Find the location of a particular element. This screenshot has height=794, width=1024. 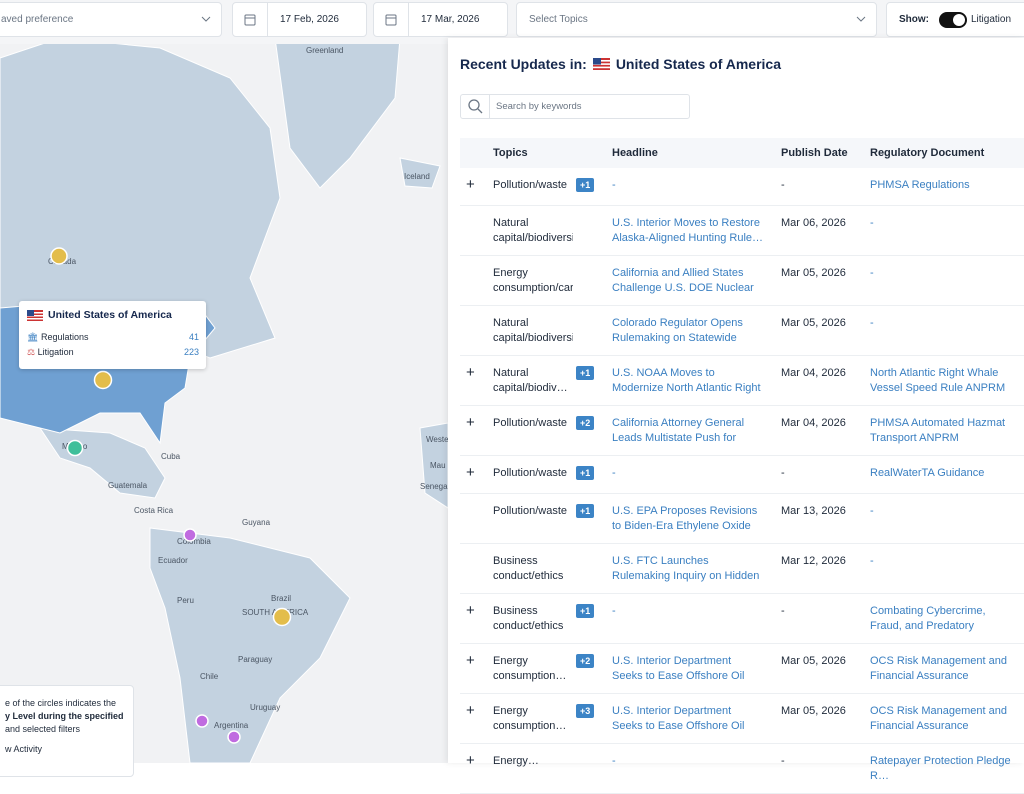

regulatory-document: PHMSA Automated Hazmat Transport ANPRM is located at coordinates (938, 430).